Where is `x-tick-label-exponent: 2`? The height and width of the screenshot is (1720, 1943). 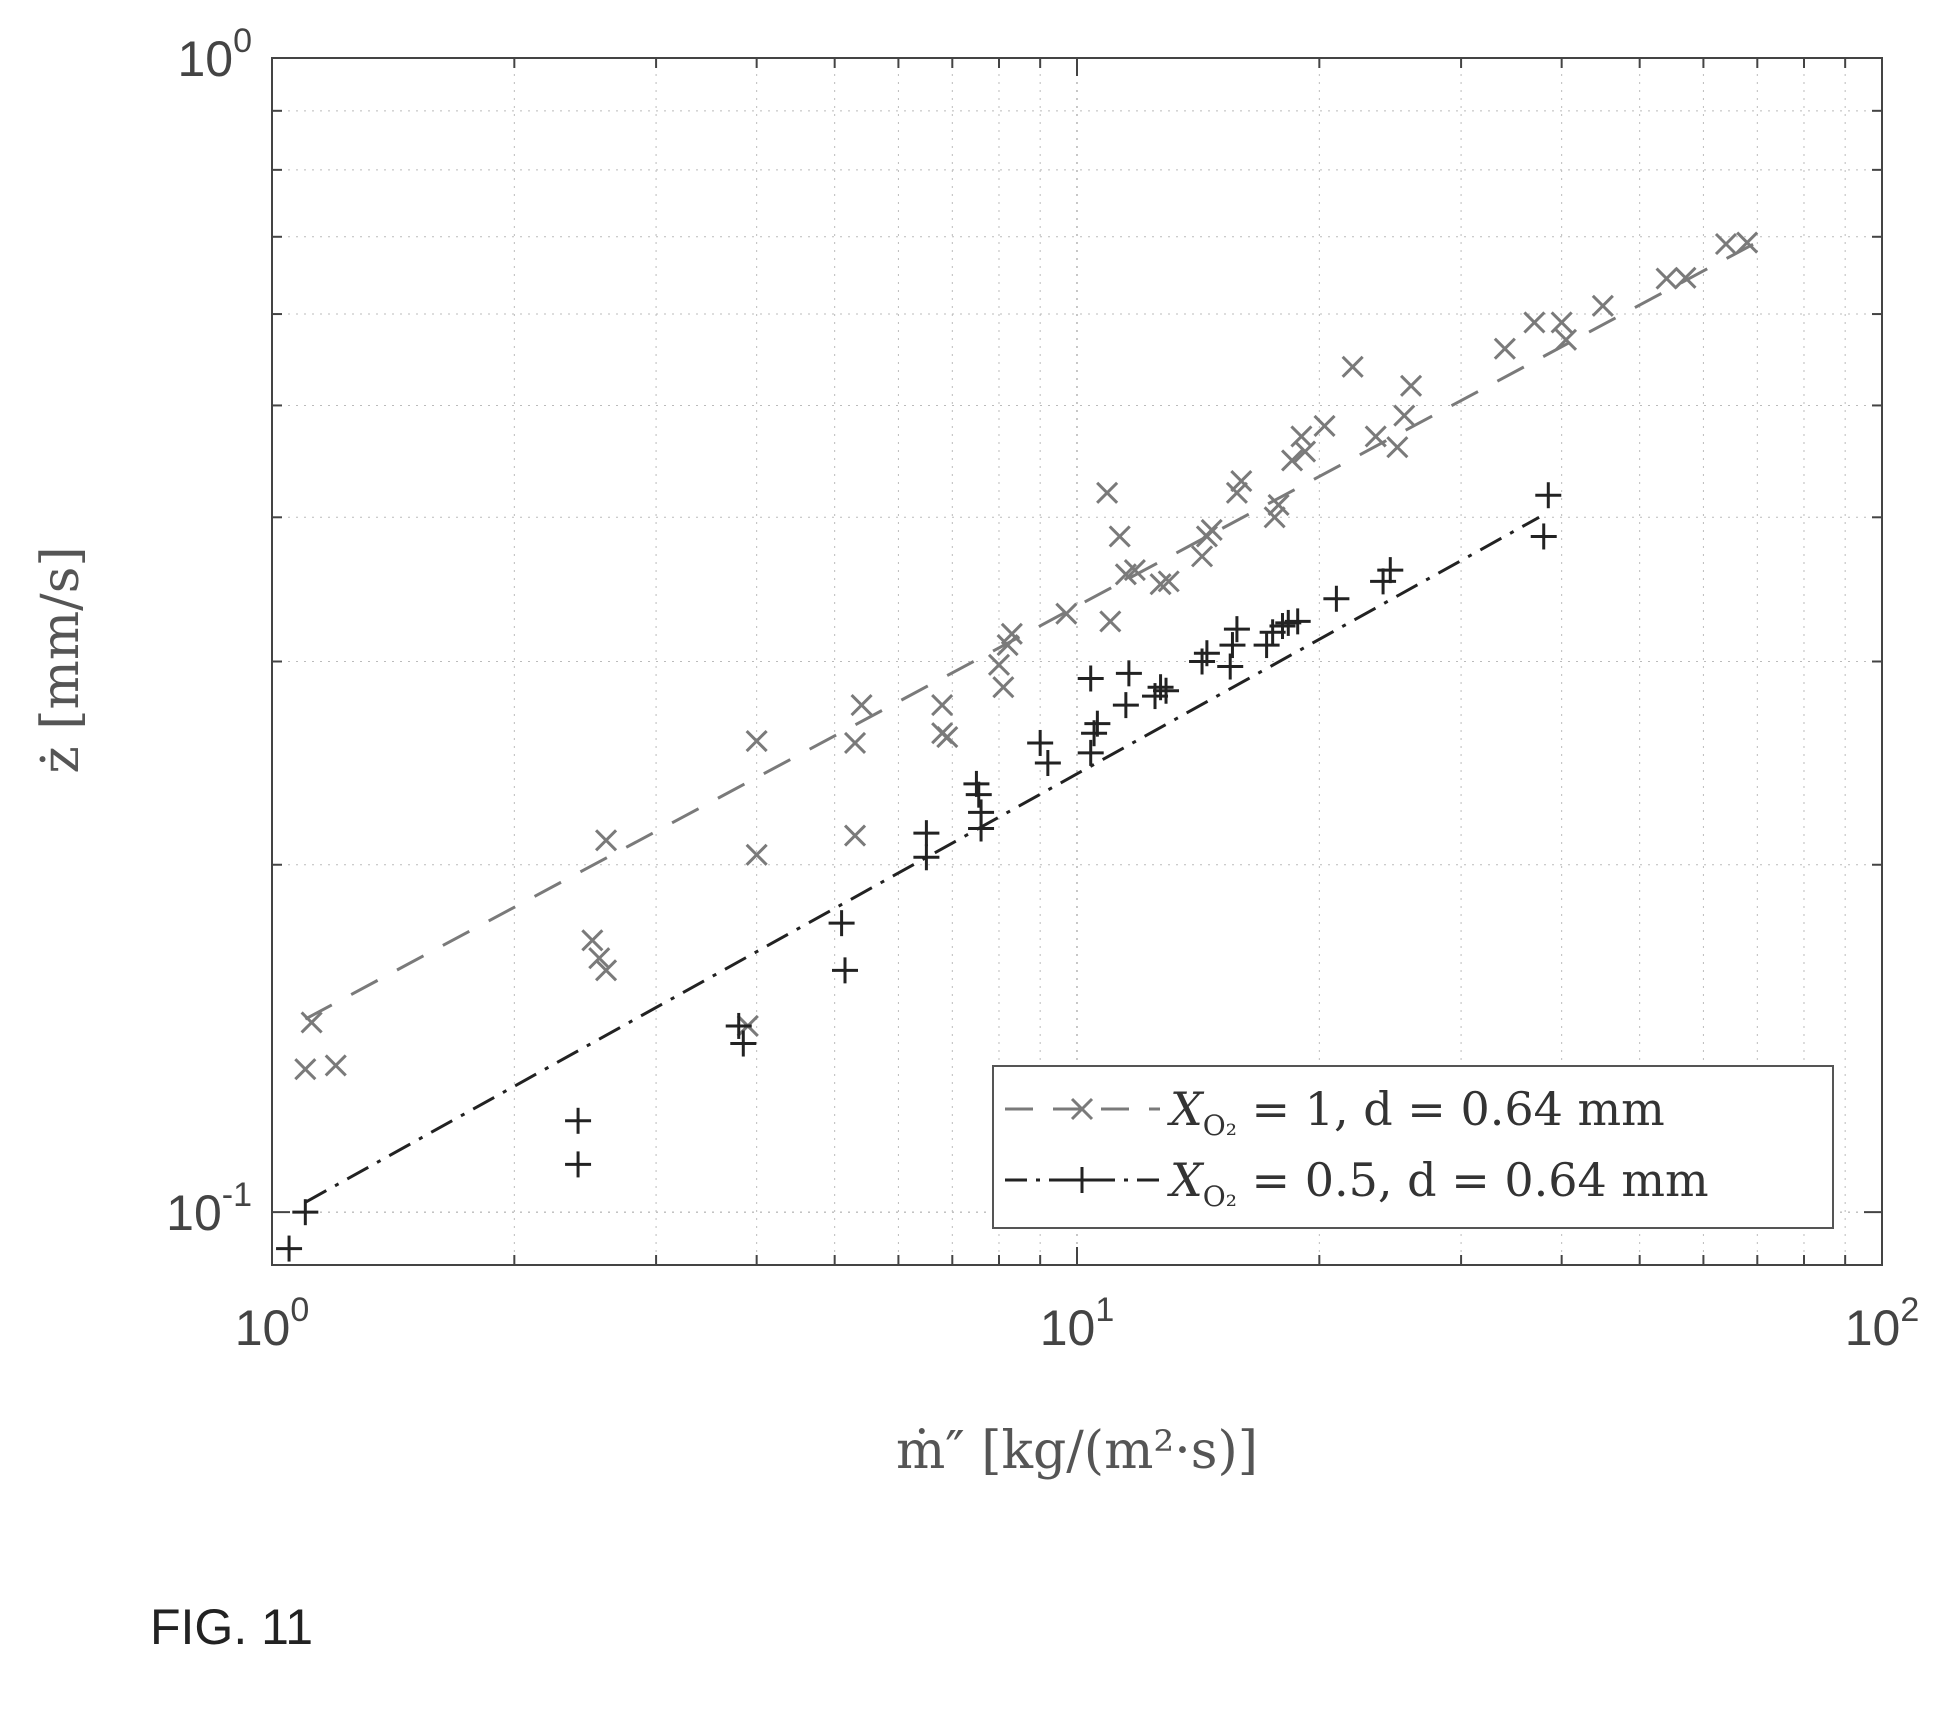 x-tick-label-exponent: 2 is located at coordinates (1909, 1310).